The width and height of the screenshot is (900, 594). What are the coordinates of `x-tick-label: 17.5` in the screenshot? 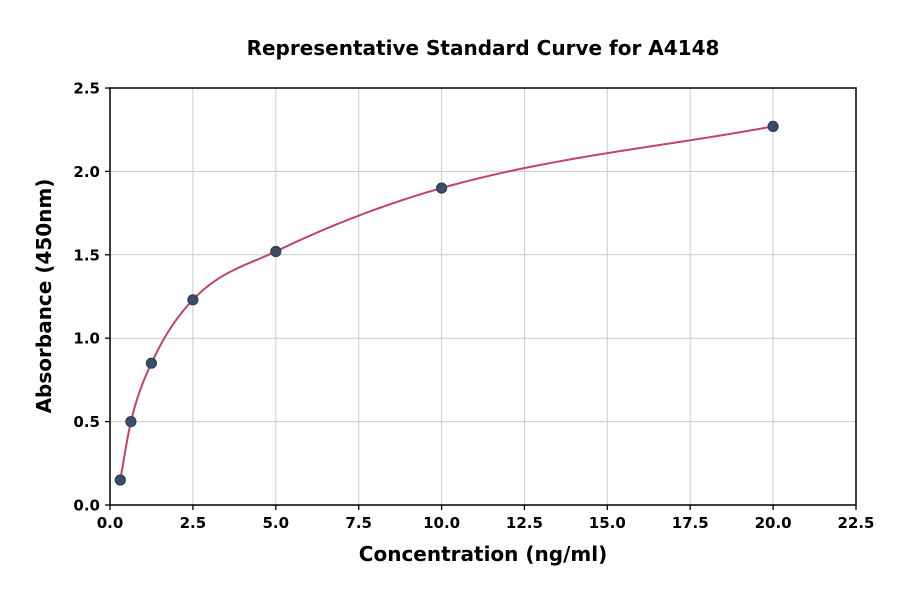 It's located at (690, 523).